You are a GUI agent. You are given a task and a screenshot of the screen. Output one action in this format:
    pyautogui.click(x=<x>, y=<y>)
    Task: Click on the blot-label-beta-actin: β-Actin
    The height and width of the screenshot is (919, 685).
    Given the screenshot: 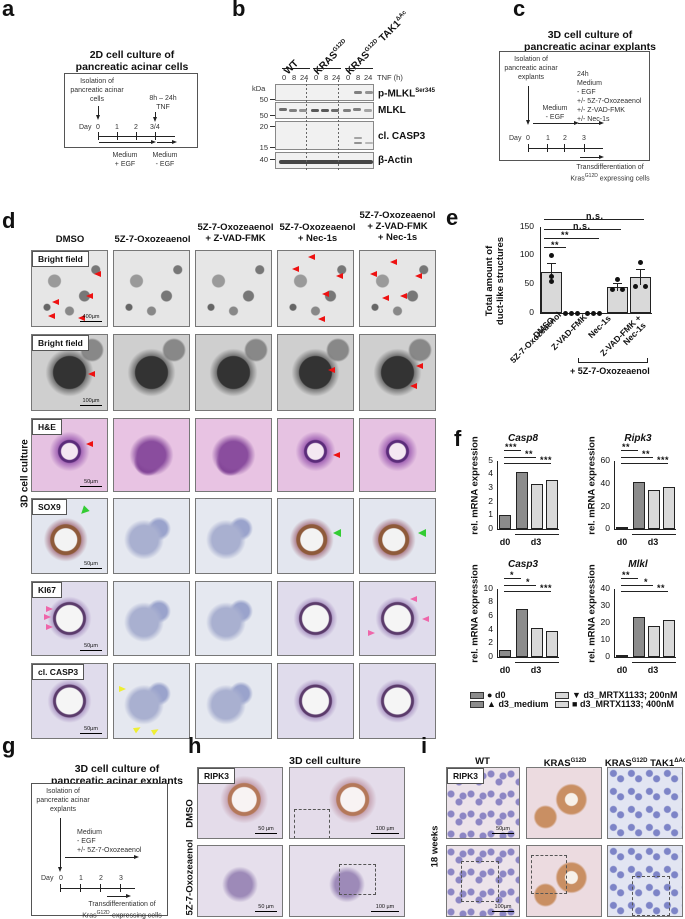 What is the action you would take?
    pyautogui.click(x=395, y=160)
    